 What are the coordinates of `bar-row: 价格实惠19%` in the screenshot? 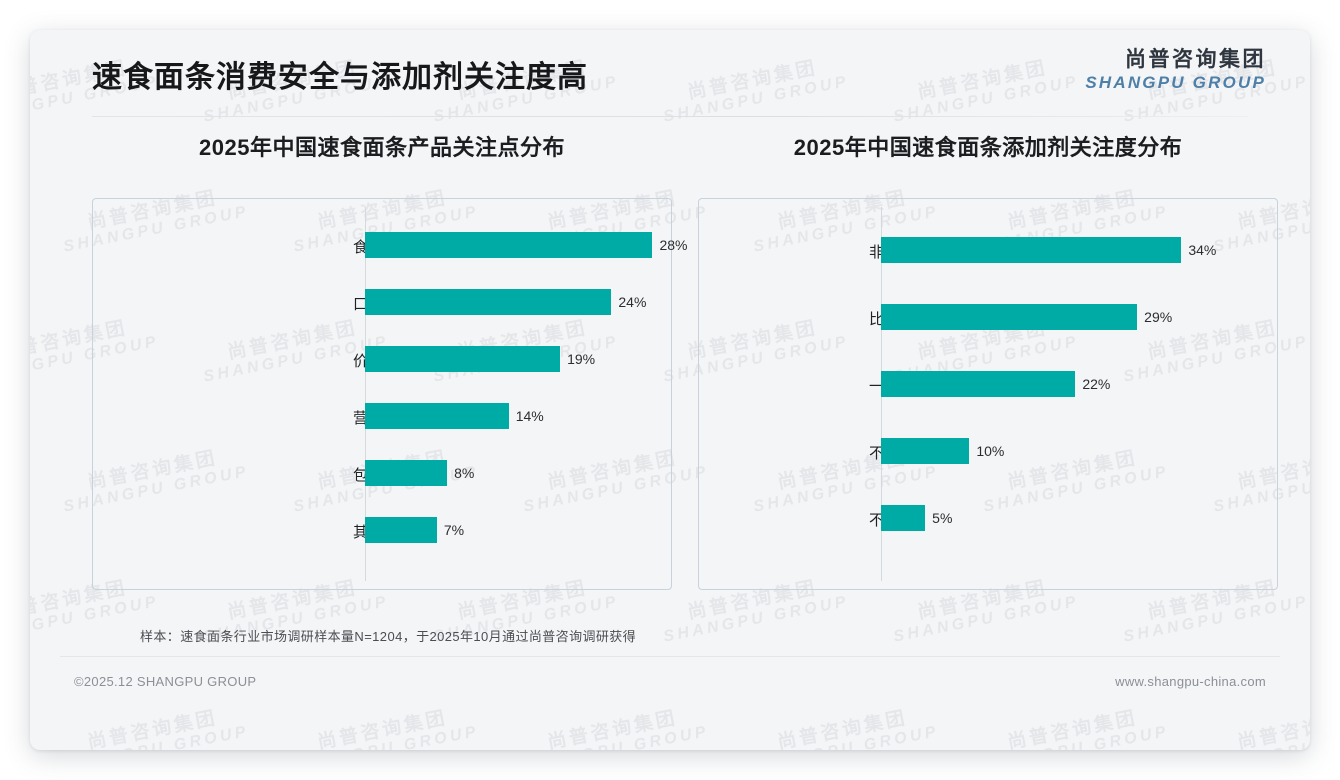 It's located at (382, 359).